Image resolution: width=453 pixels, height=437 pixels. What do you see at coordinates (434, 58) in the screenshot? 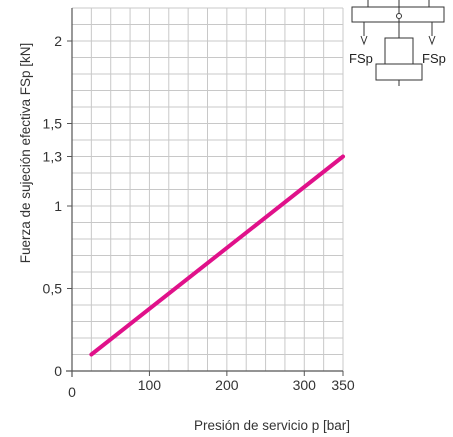
I see `force-label-right: FSp` at bounding box center [434, 58].